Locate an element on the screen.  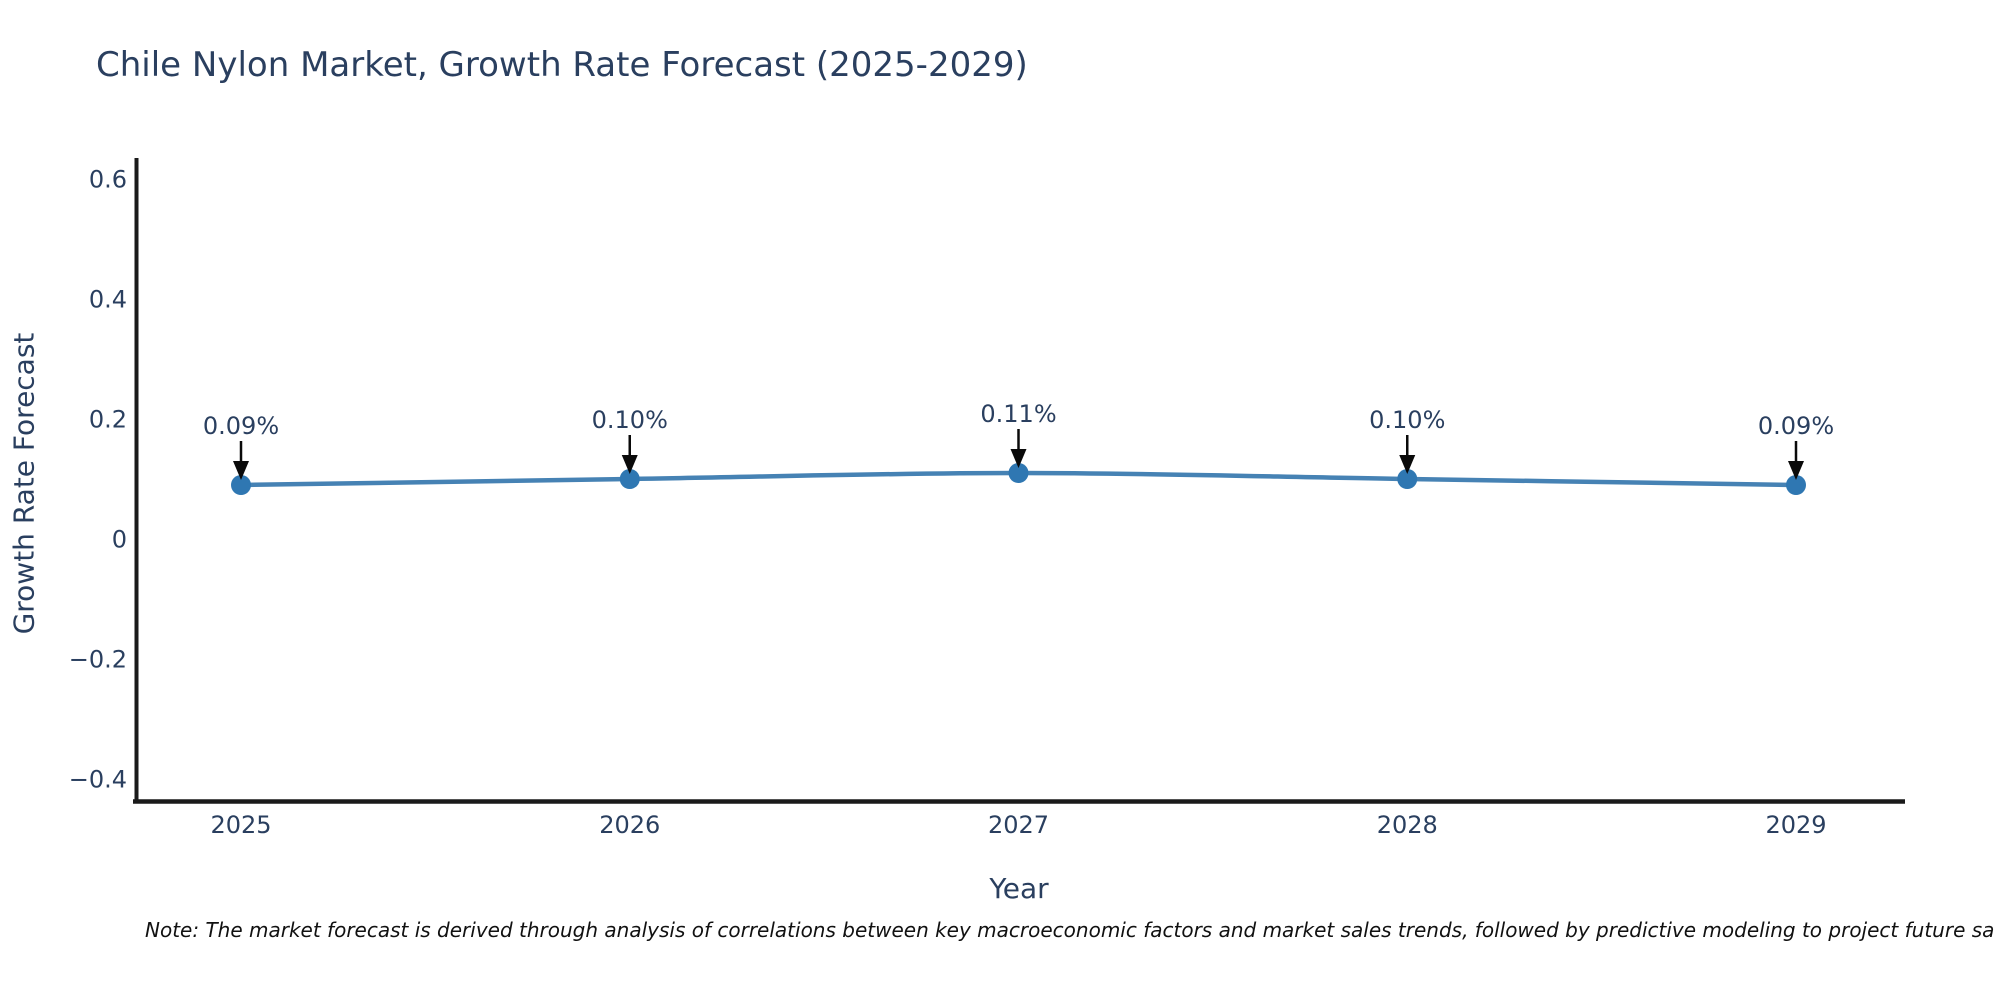
x-tick-label: 2025 is located at coordinates (240, 825).